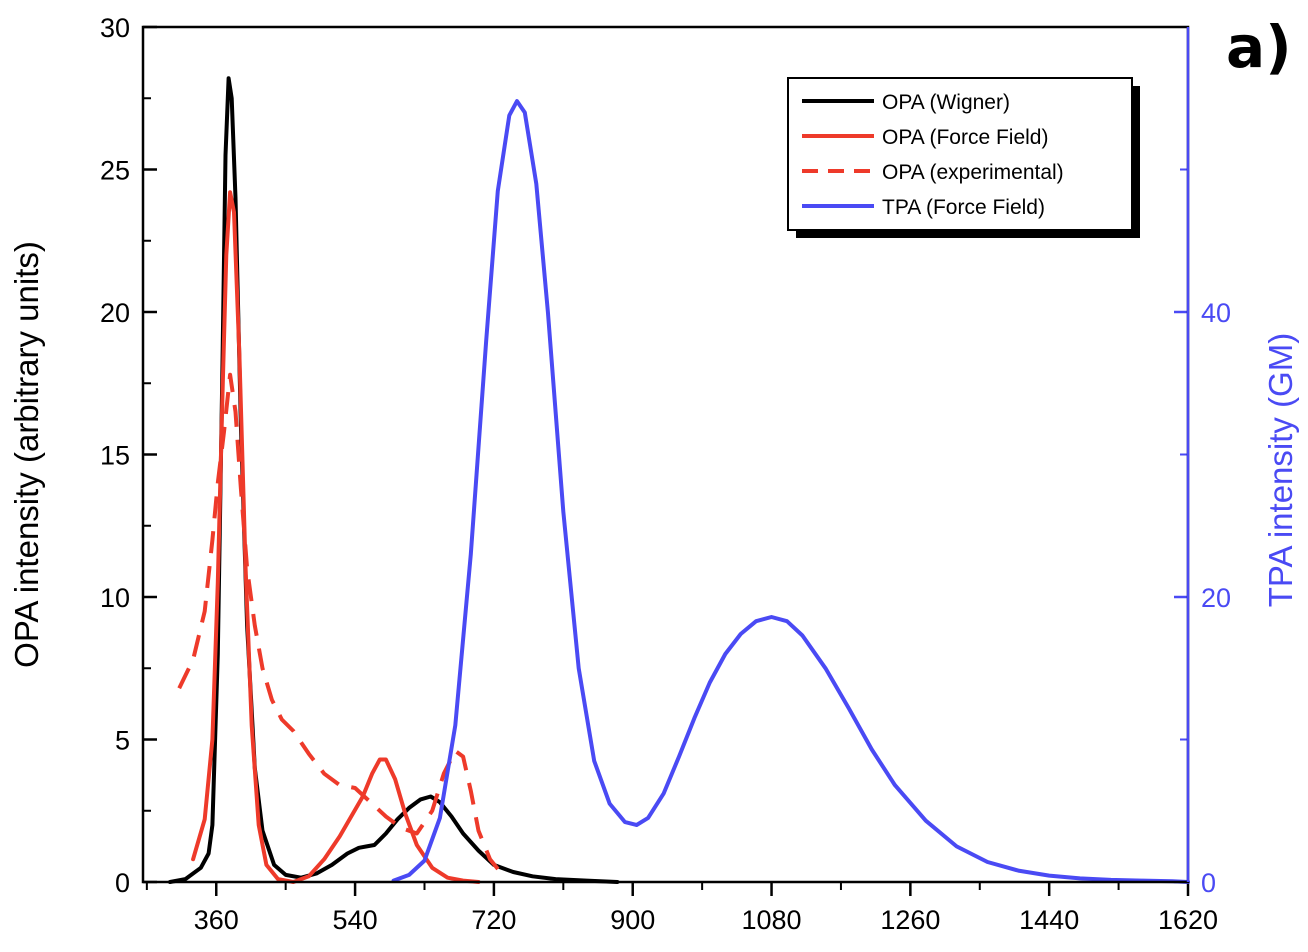  What do you see at coordinates (1208, 883) in the screenshot?
I see `y-right-tick-label: 0` at bounding box center [1208, 883].